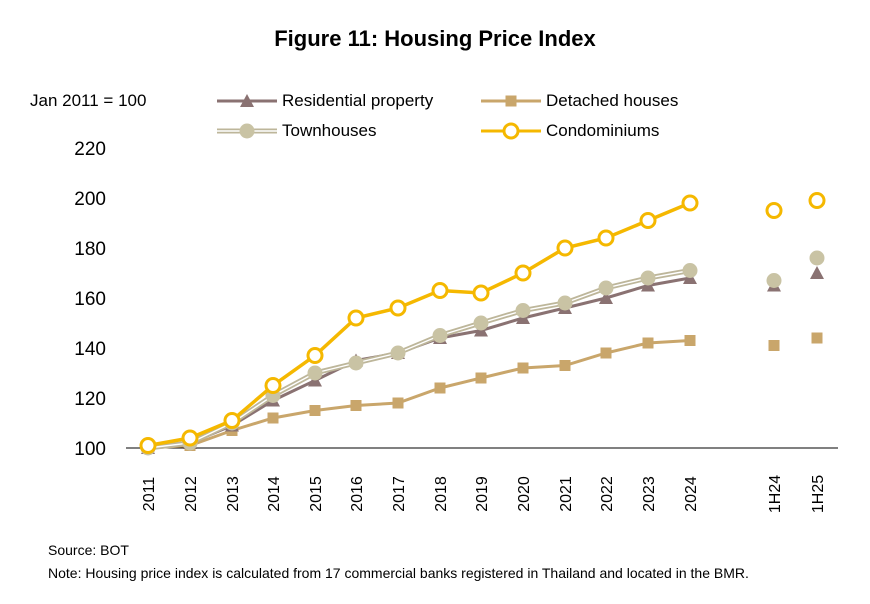 The height and width of the screenshot is (604, 870). I want to click on x-tick-label: 2016, so click(357, 494).